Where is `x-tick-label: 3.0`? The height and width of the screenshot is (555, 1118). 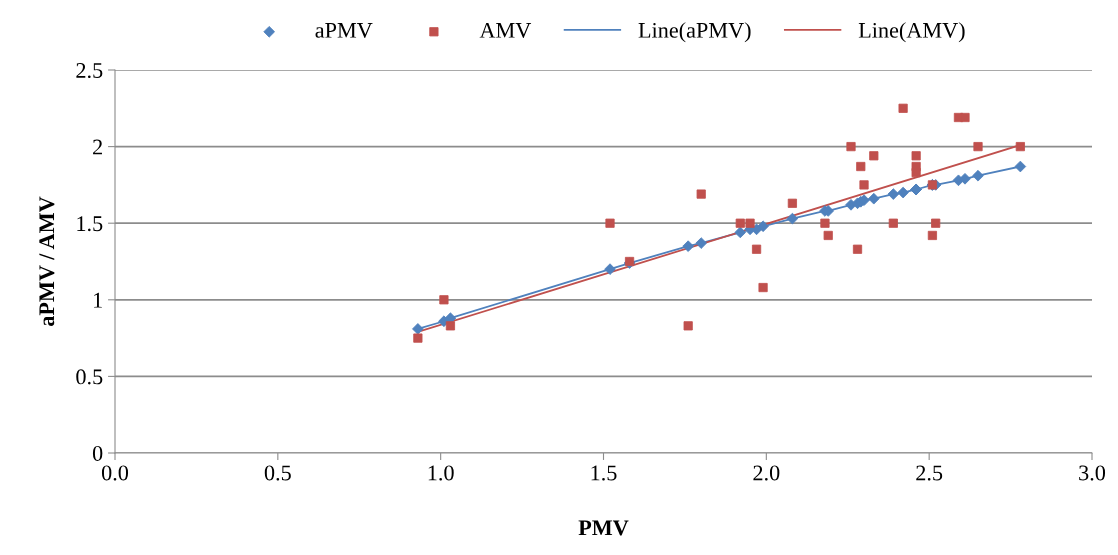
x-tick-label: 3.0 is located at coordinates (1092, 473).